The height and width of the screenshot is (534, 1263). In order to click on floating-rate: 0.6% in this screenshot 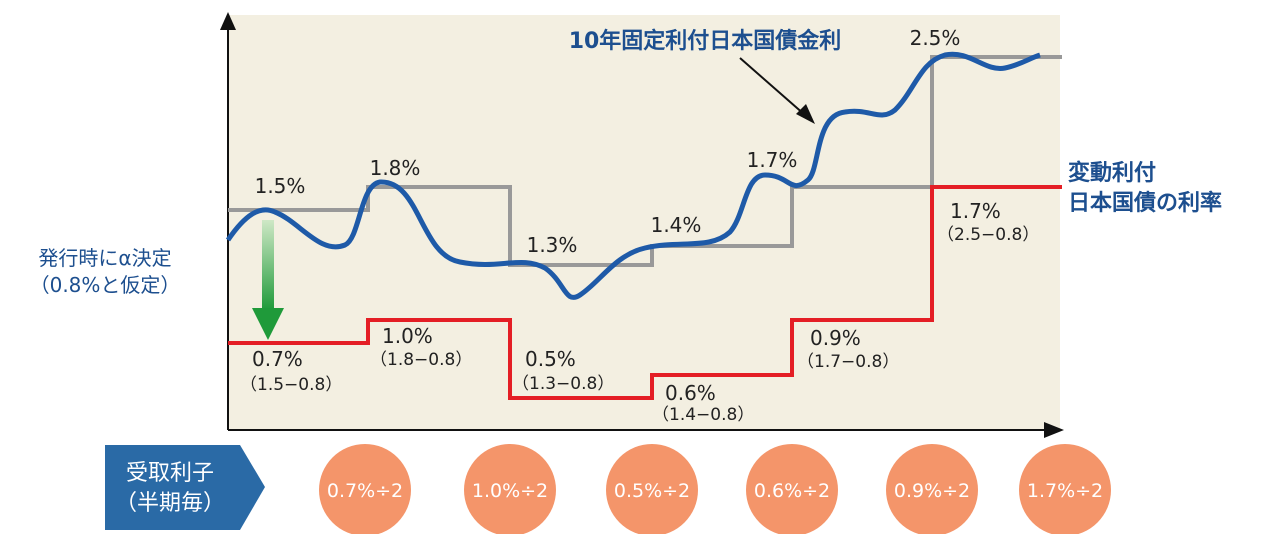, I will do `click(690, 393)`.